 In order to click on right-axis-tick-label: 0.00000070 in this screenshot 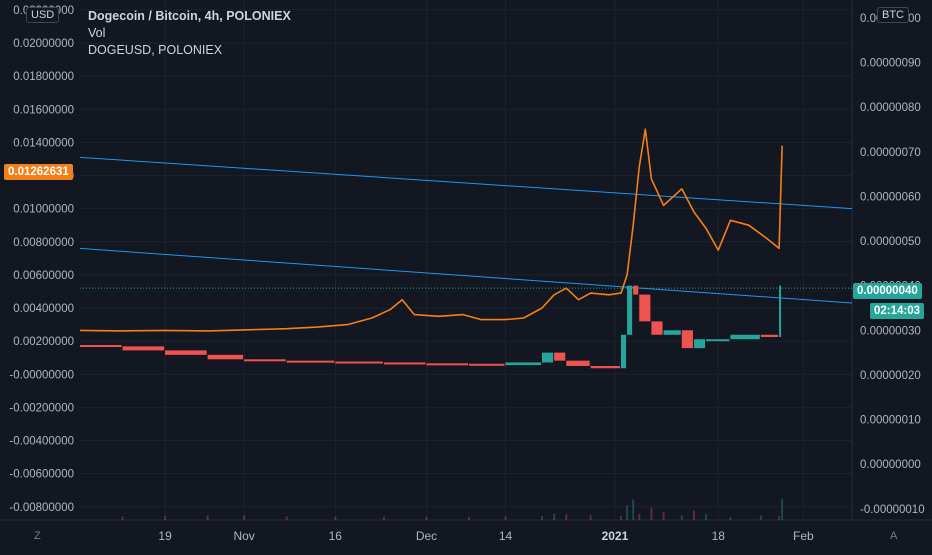, I will do `click(890, 153)`.